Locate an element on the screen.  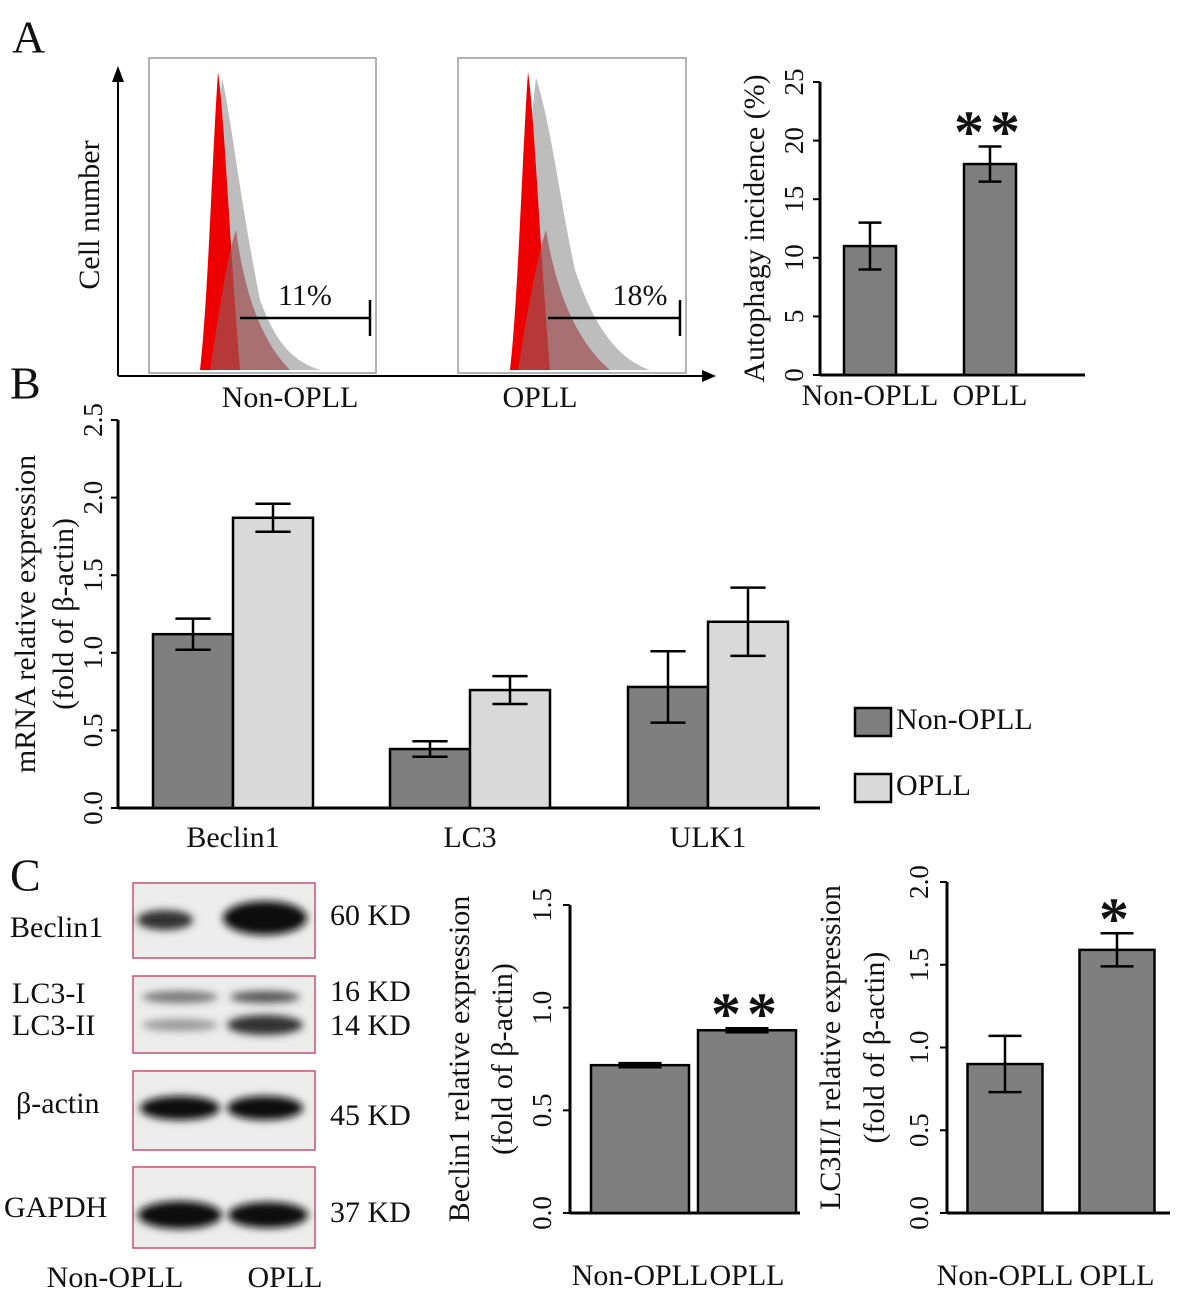
legend-label: OPLL is located at coordinates (933, 785).